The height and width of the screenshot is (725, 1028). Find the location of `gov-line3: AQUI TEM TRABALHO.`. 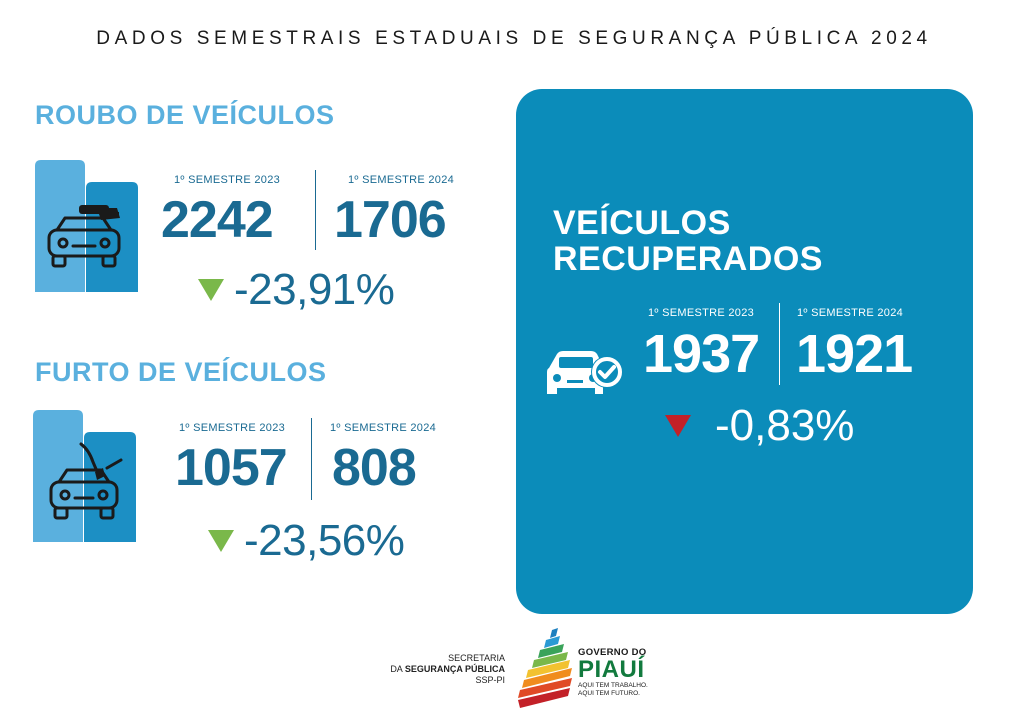

gov-line3: AQUI TEM TRABALHO. is located at coordinates (613, 685).